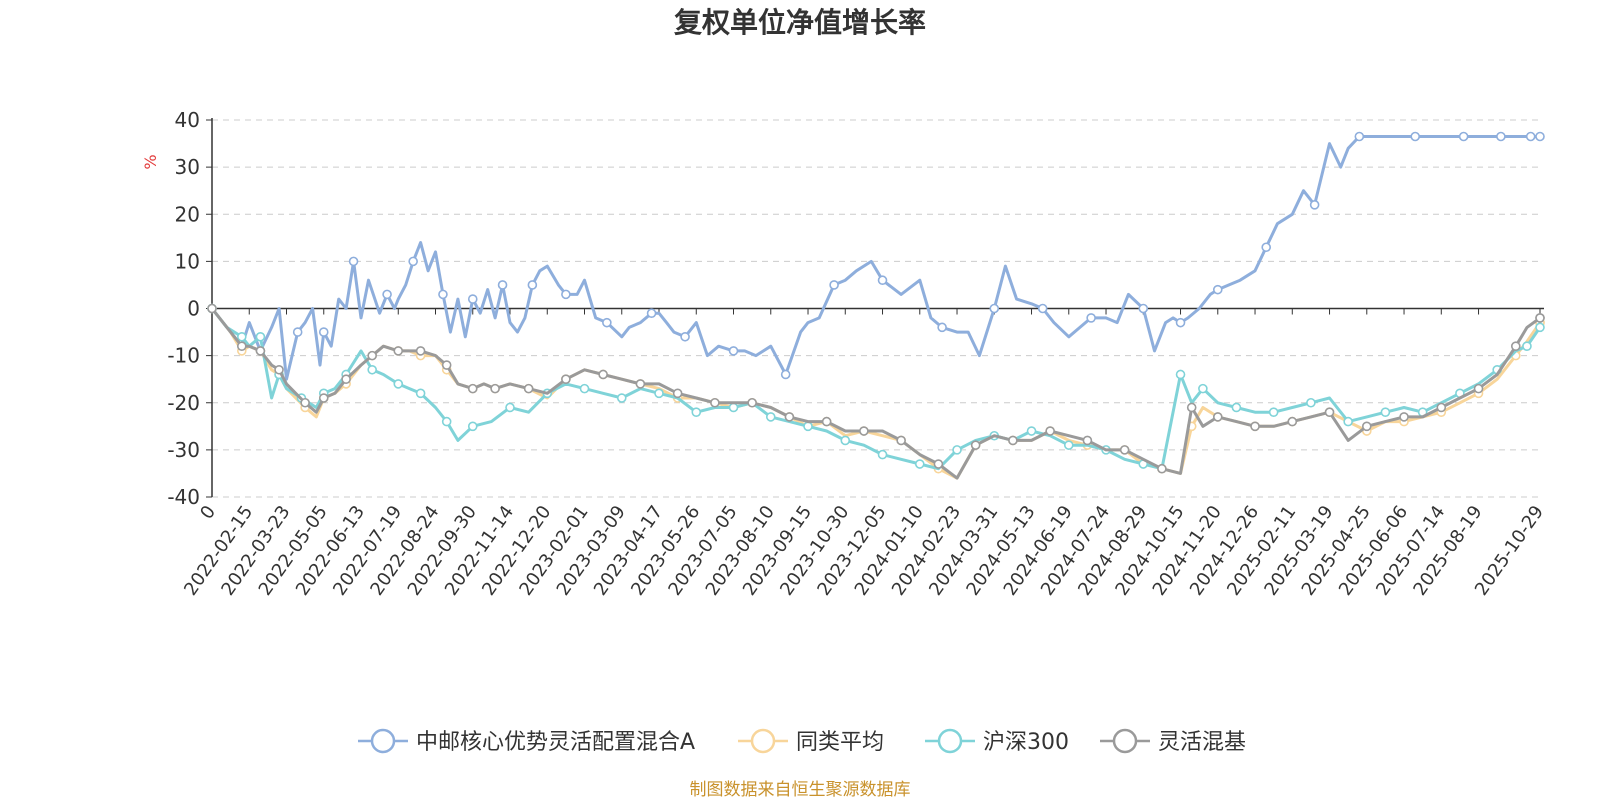  I want to click on y-tick-label: -10, so click(183, 356).